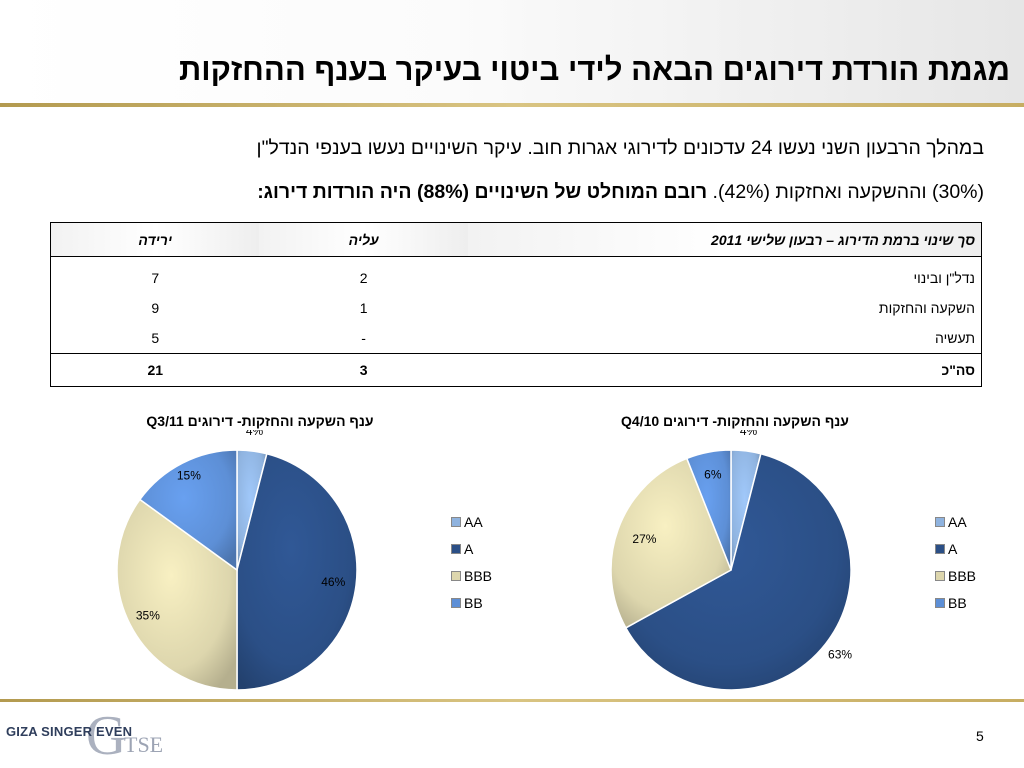  I want to click on row-down: 5, so click(155, 338).